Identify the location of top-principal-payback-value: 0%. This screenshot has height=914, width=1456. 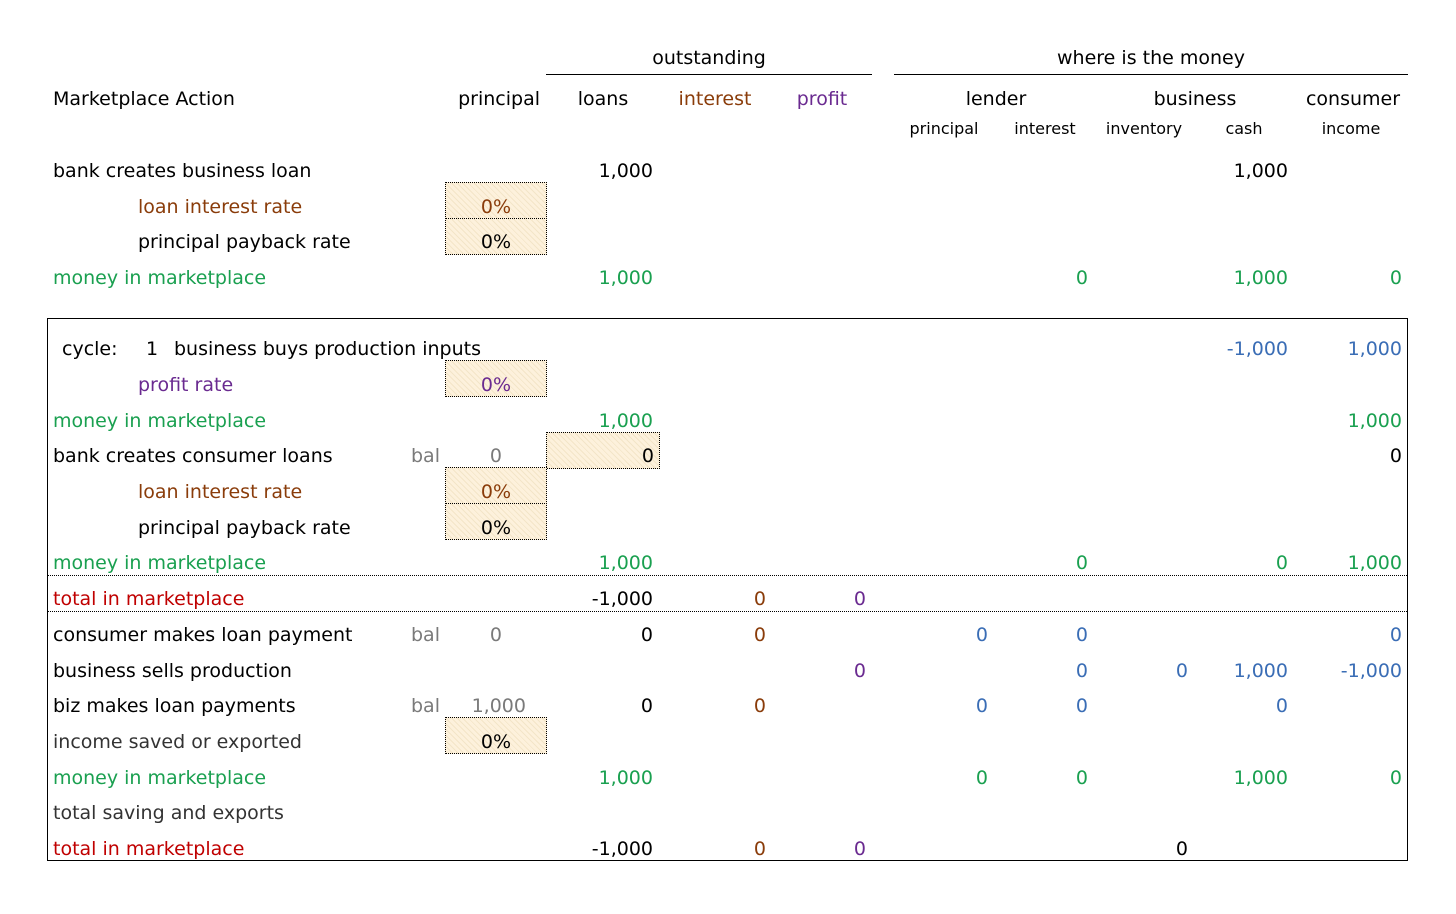
(496, 242).